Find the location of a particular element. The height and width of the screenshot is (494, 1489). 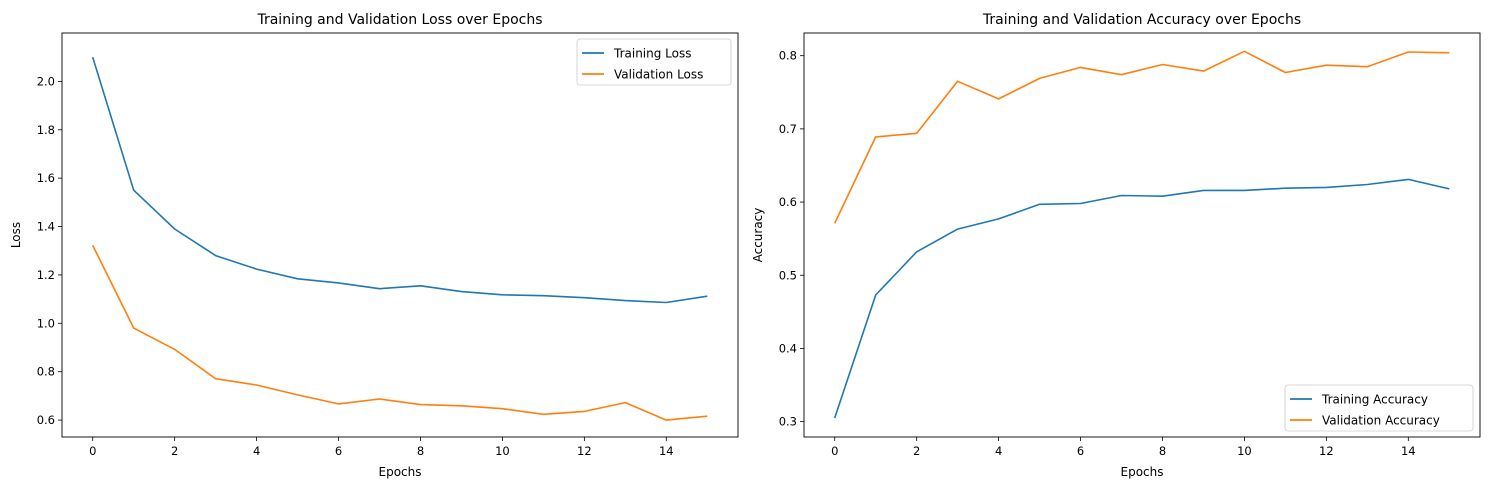

y-tick-label: 1.8 is located at coordinates (46, 130).